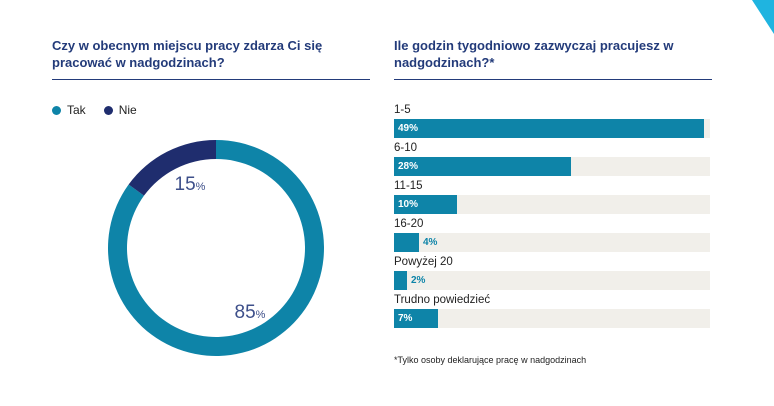 The height and width of the screenshot is (406, 774). Describe the element at coordinates (430, 242) in the screenshot. I see `bar-value-label: 4%` at that location.